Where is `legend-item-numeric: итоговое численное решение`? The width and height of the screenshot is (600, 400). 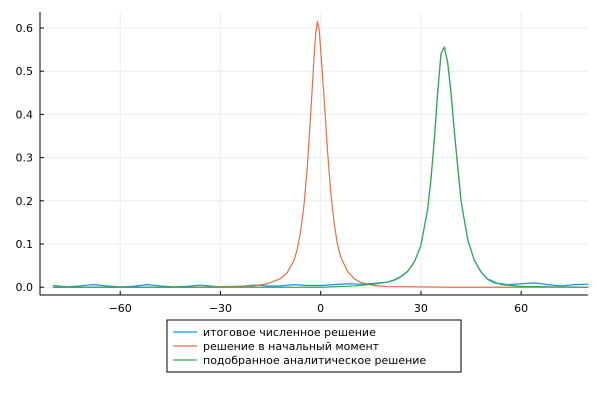
legend-item-numeric: итоговое численное решение is located at coordinates (289, 332).